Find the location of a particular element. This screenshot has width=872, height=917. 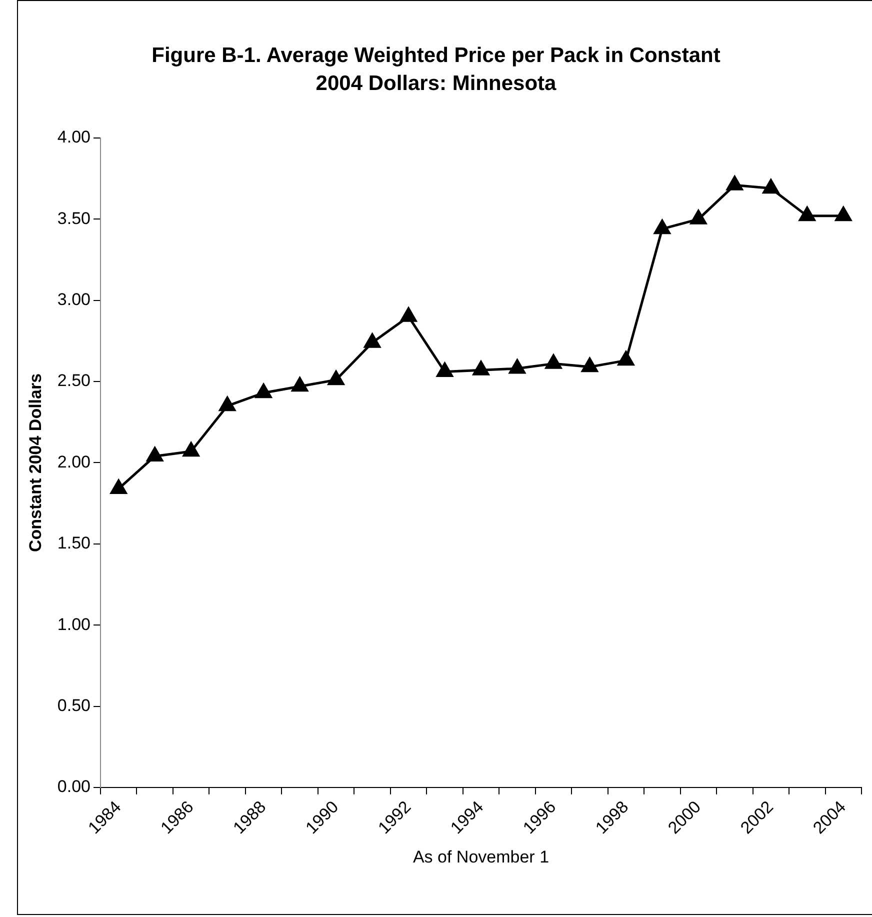

chart-title: Figure B-1. Average Weighted Price per Pack in Constant 2004 Dollars: Minnesota is located at coordinates (436, 70).